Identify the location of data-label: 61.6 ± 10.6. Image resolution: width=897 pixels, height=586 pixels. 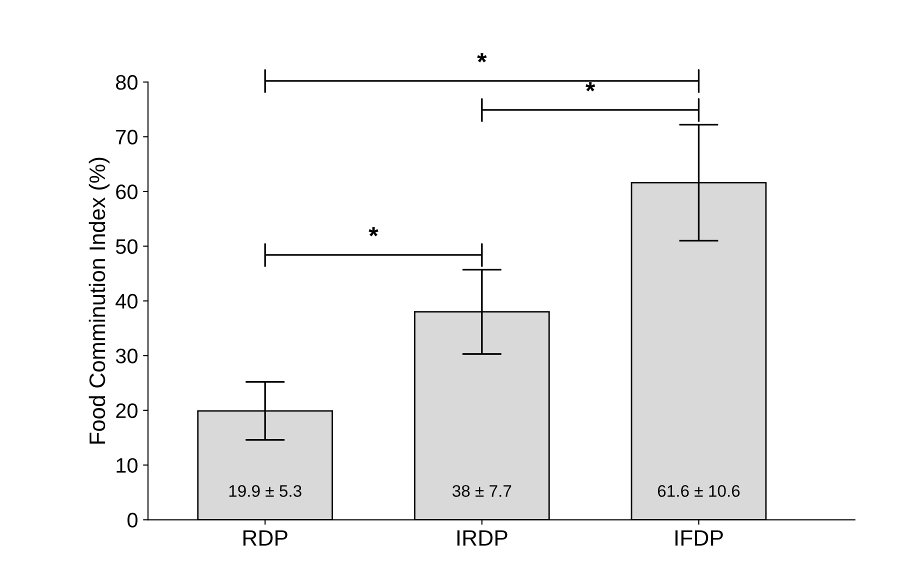
(699, 491).